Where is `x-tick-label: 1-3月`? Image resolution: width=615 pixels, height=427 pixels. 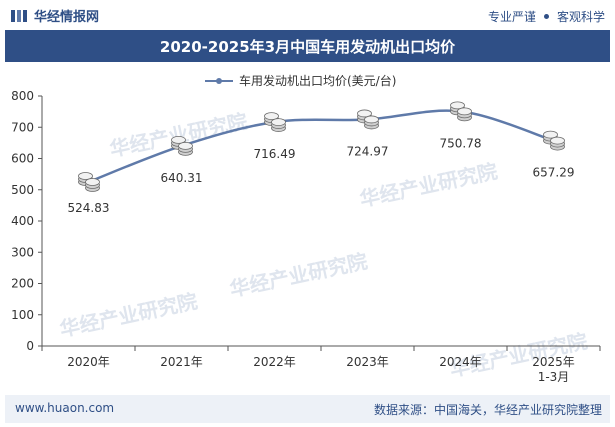 x-tick-label: 1-3月 is located at coordinates (554, 377).